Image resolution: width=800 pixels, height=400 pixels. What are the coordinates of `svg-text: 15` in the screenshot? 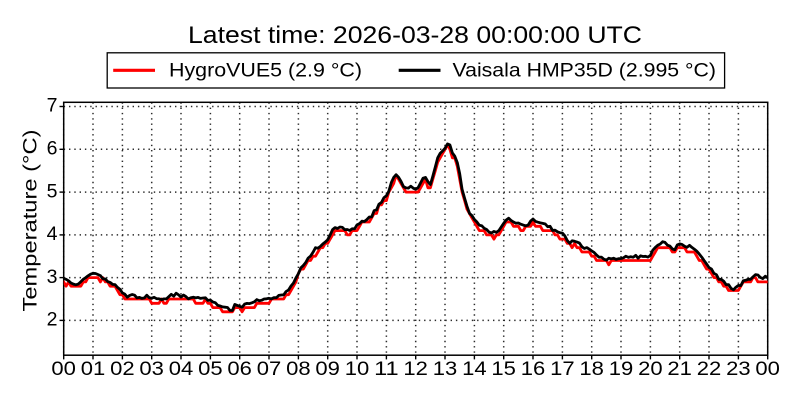 It's located at (503, 369).